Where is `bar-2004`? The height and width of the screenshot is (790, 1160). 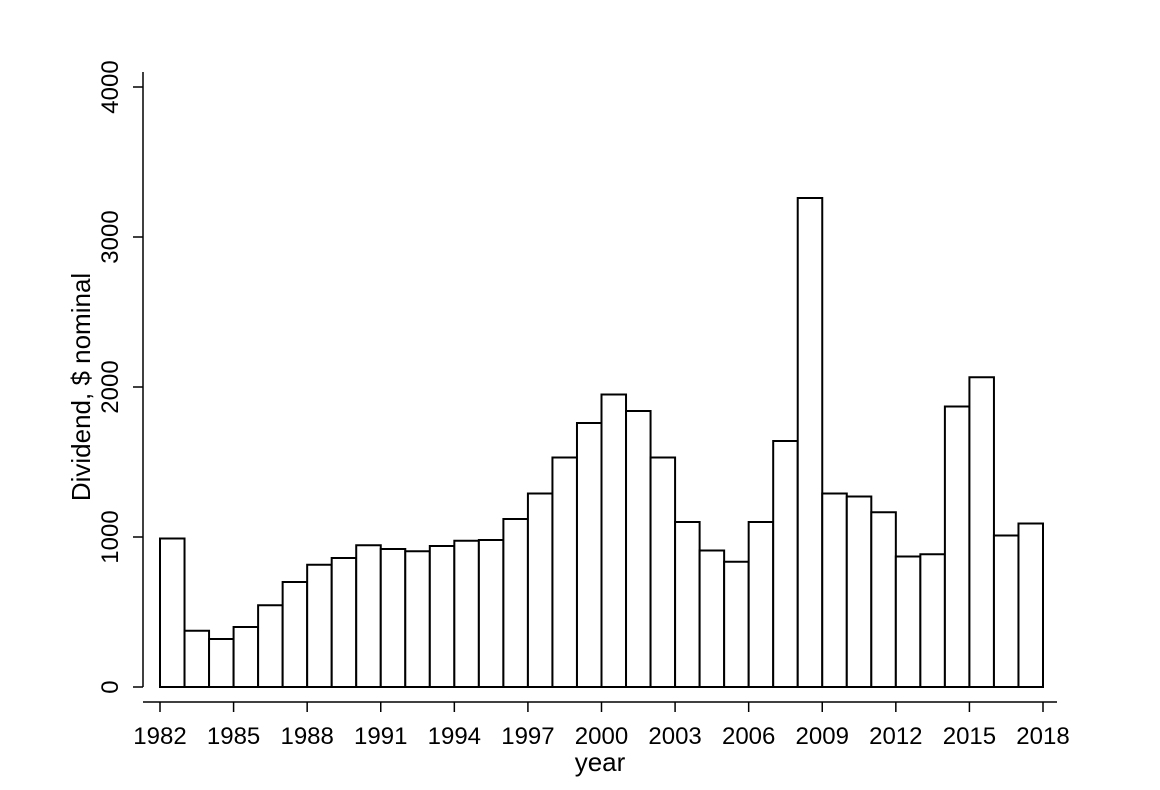 bar-2004 is located at coordinates (712, 618).